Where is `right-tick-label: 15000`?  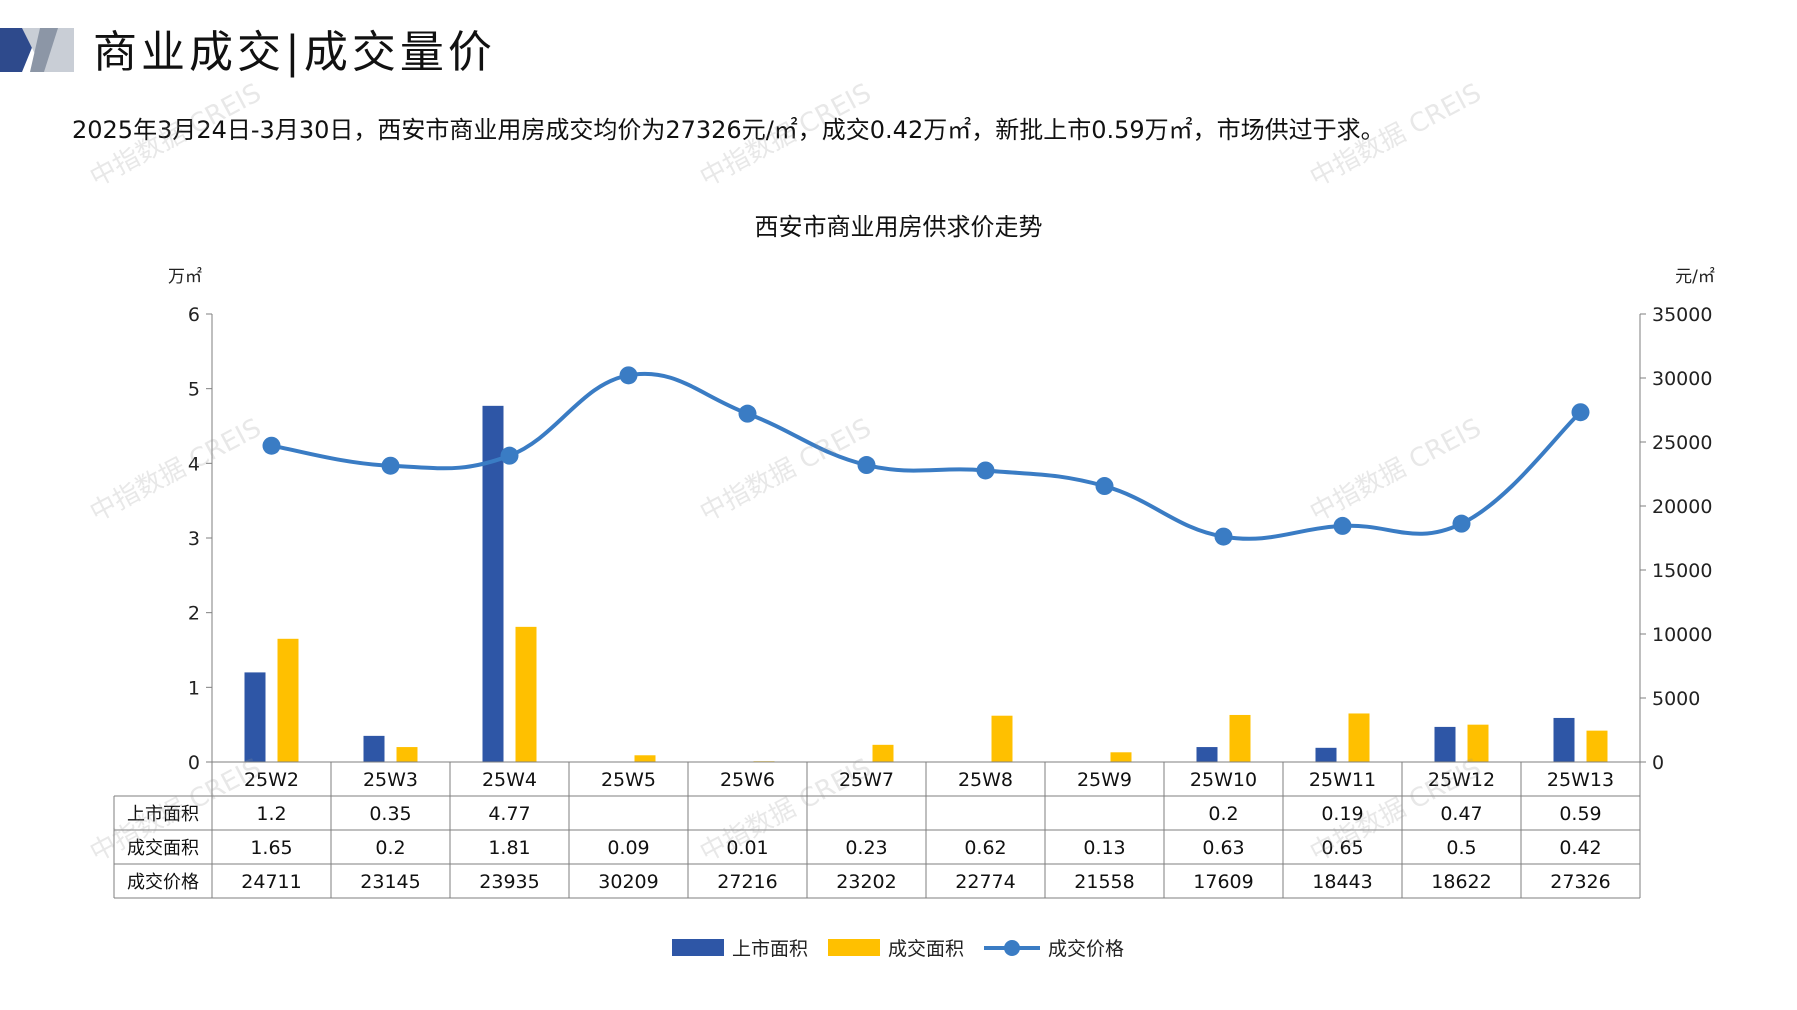
right-tick-label: 15000 is located at coordinates (1682, 571).